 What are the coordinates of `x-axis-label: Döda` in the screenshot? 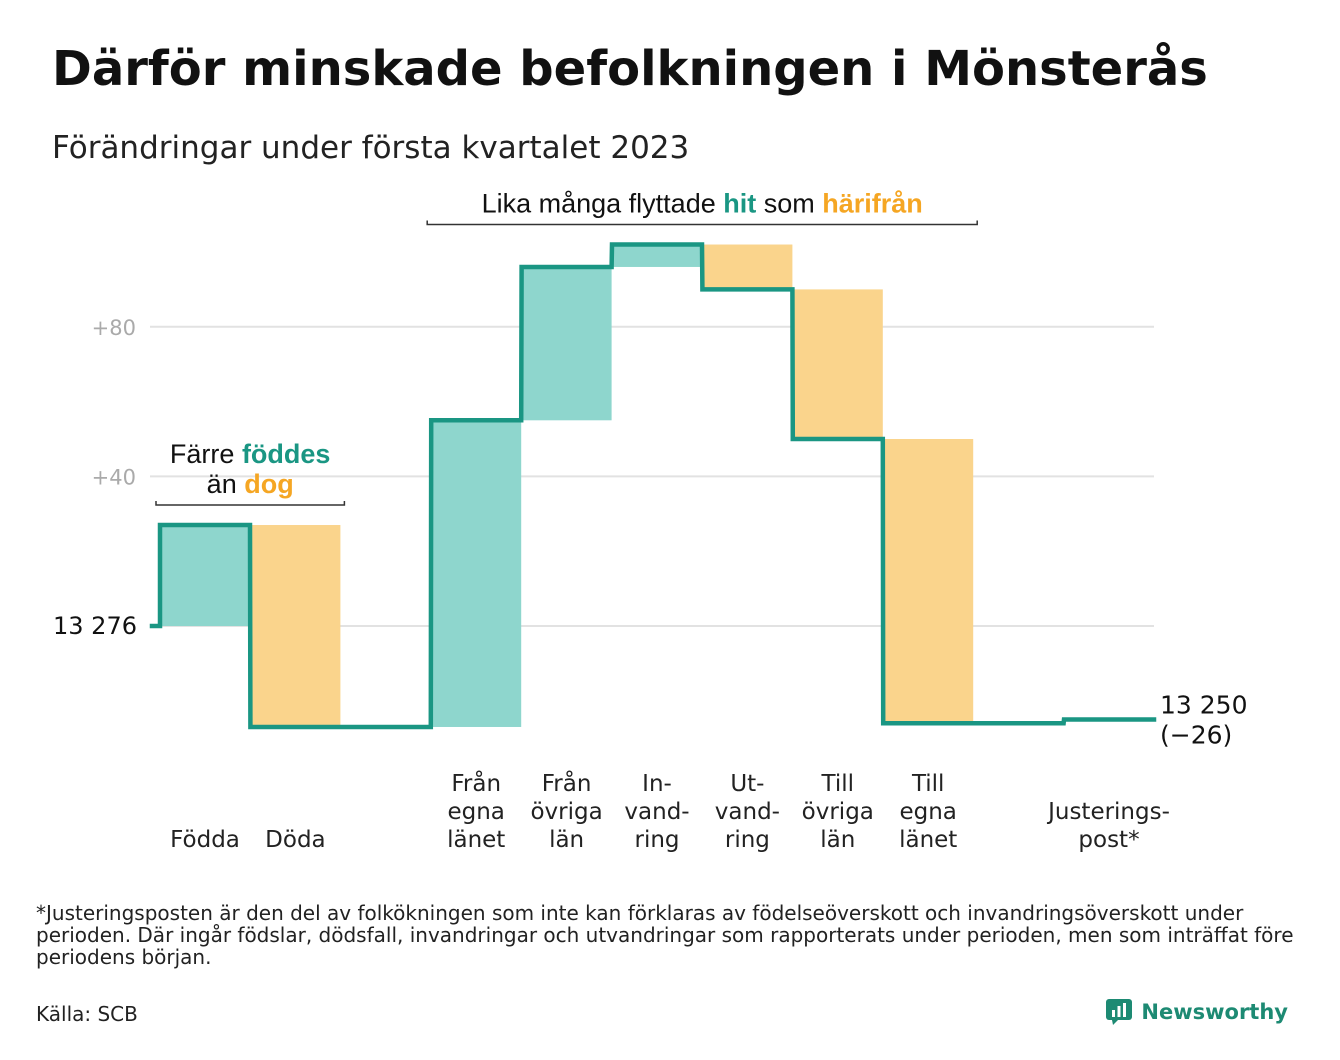 It's located at (295, 840).